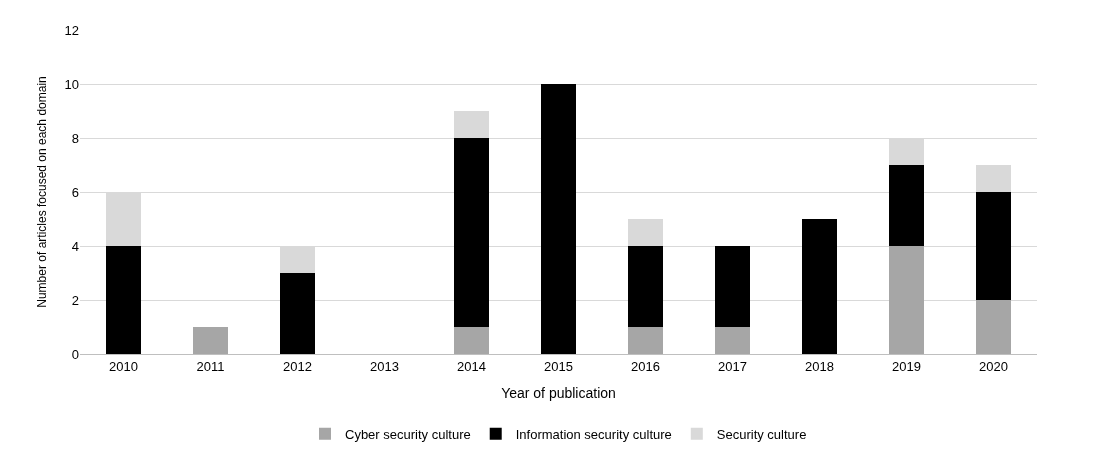 Image resolution: width=1097 pixels, height=461 pixels. Describe the element at coordinates (123, 366) in the screenshot. I see `x-tick-label: 2010` at that location.